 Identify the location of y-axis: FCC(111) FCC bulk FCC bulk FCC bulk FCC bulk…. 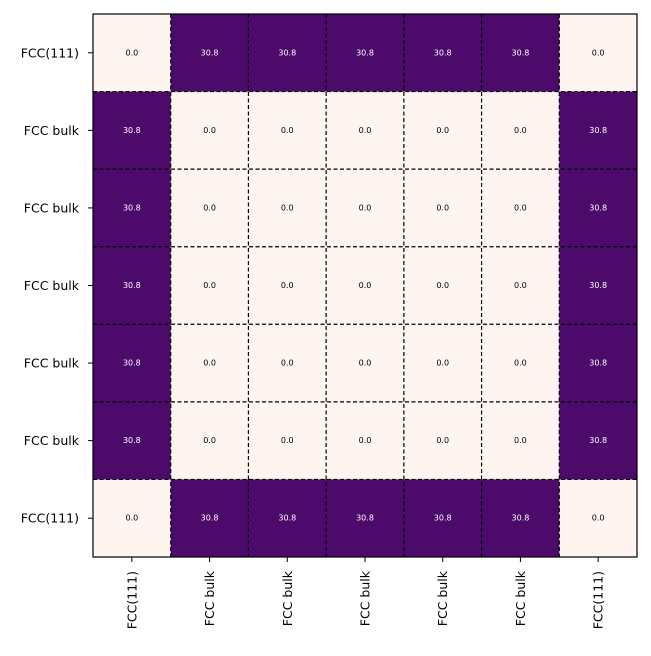
(57, 285).